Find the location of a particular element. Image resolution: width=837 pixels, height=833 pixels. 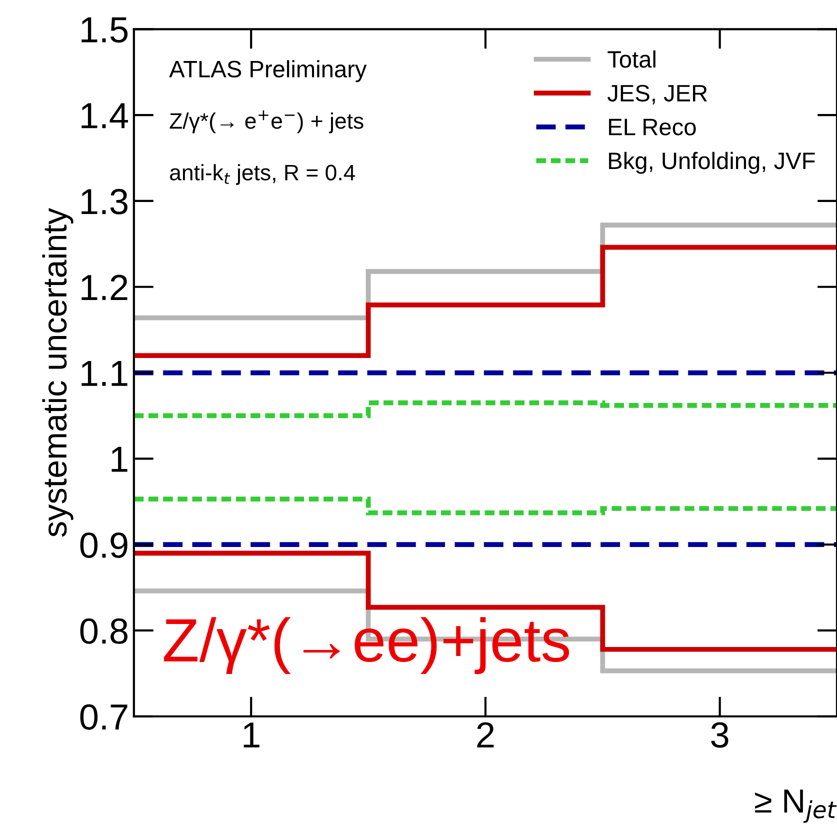

x-tick-label: 2 is located at coordinates (485, 735).